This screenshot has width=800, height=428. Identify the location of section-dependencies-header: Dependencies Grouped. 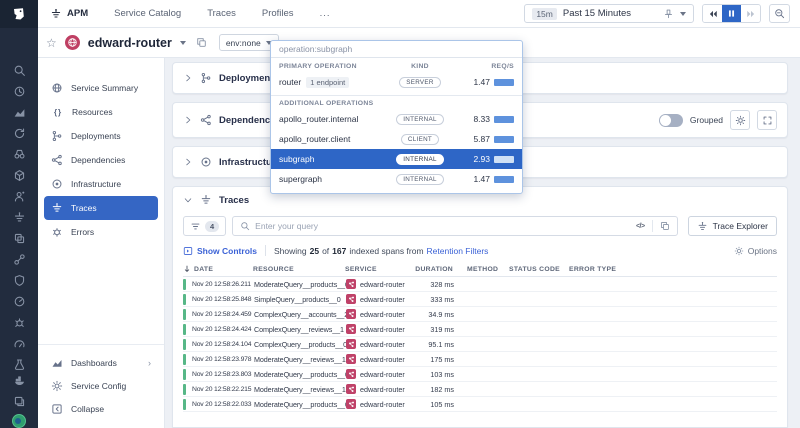
(480, 120).